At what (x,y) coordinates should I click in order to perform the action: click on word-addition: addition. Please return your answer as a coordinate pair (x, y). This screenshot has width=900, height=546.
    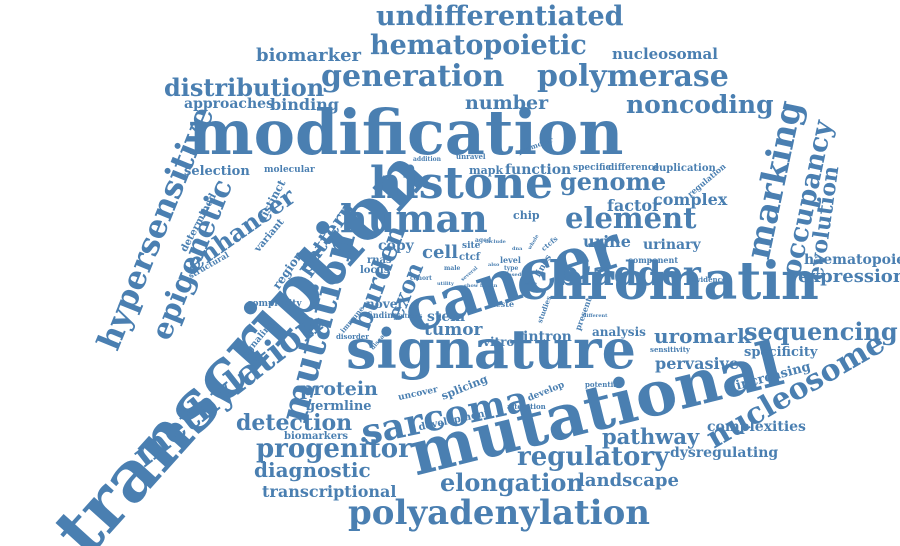
    Looking at the image, I should click on (427, 159).